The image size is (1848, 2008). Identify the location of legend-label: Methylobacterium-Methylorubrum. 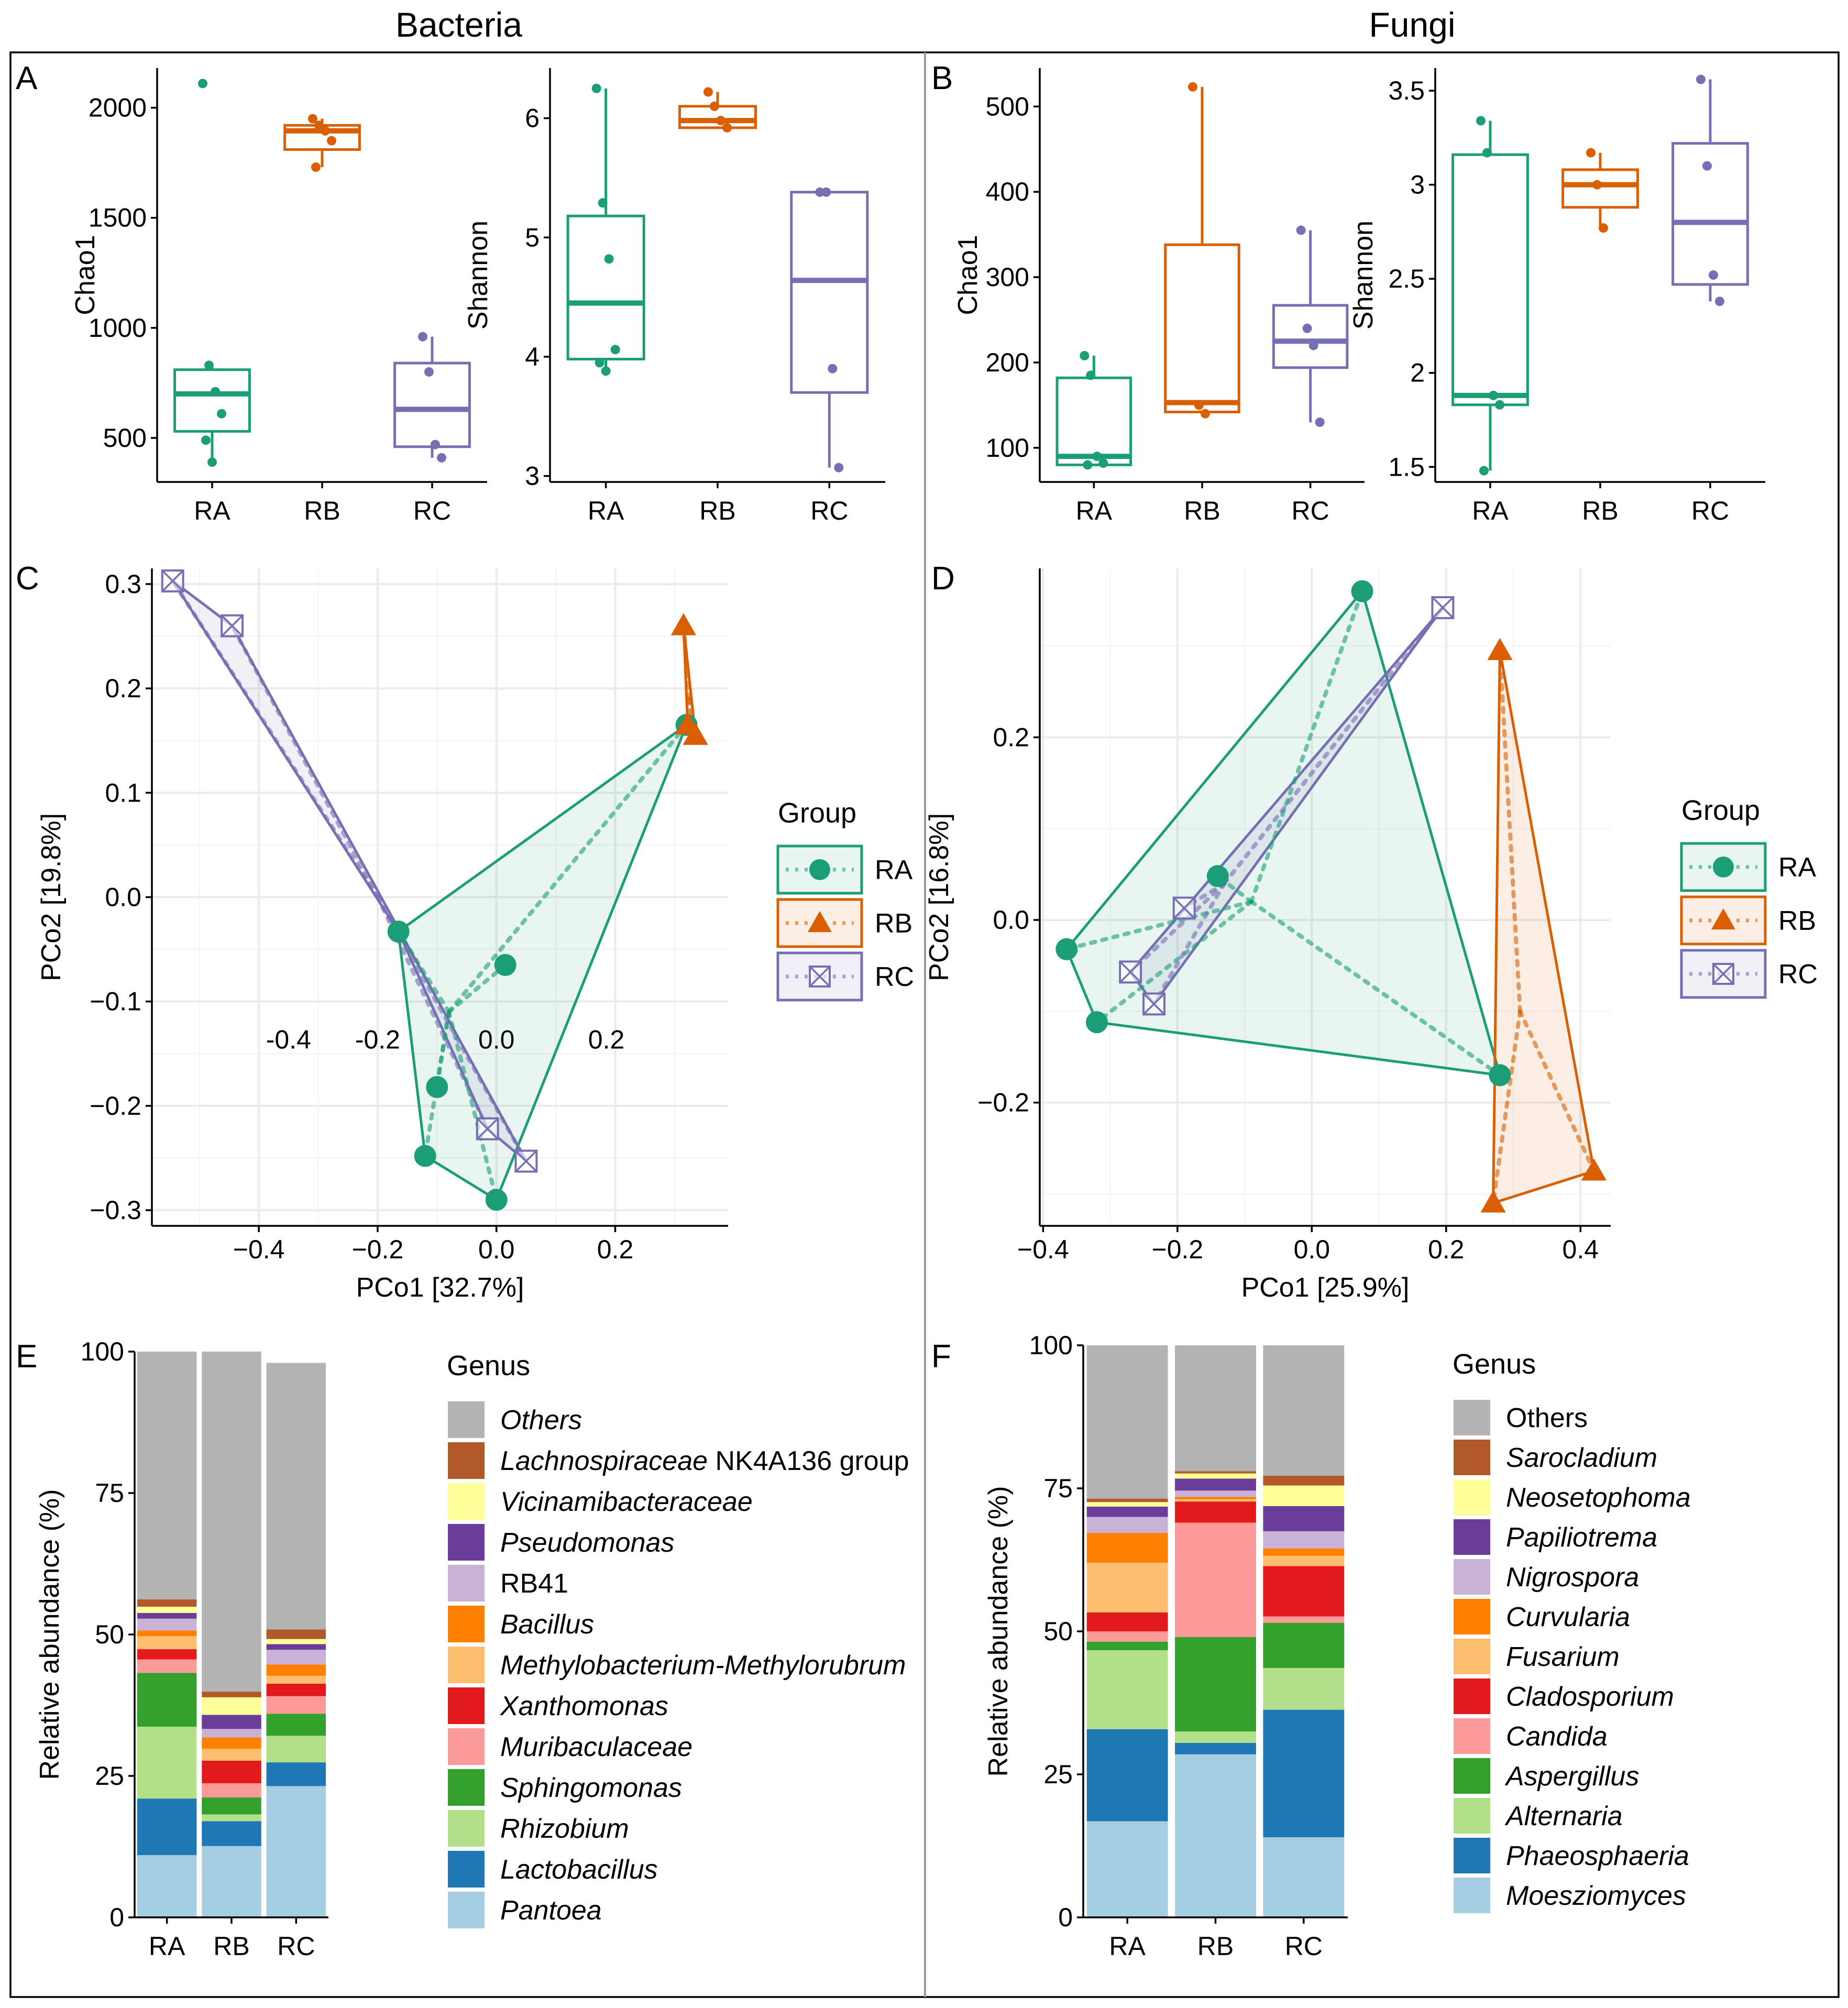
(703, 1665).